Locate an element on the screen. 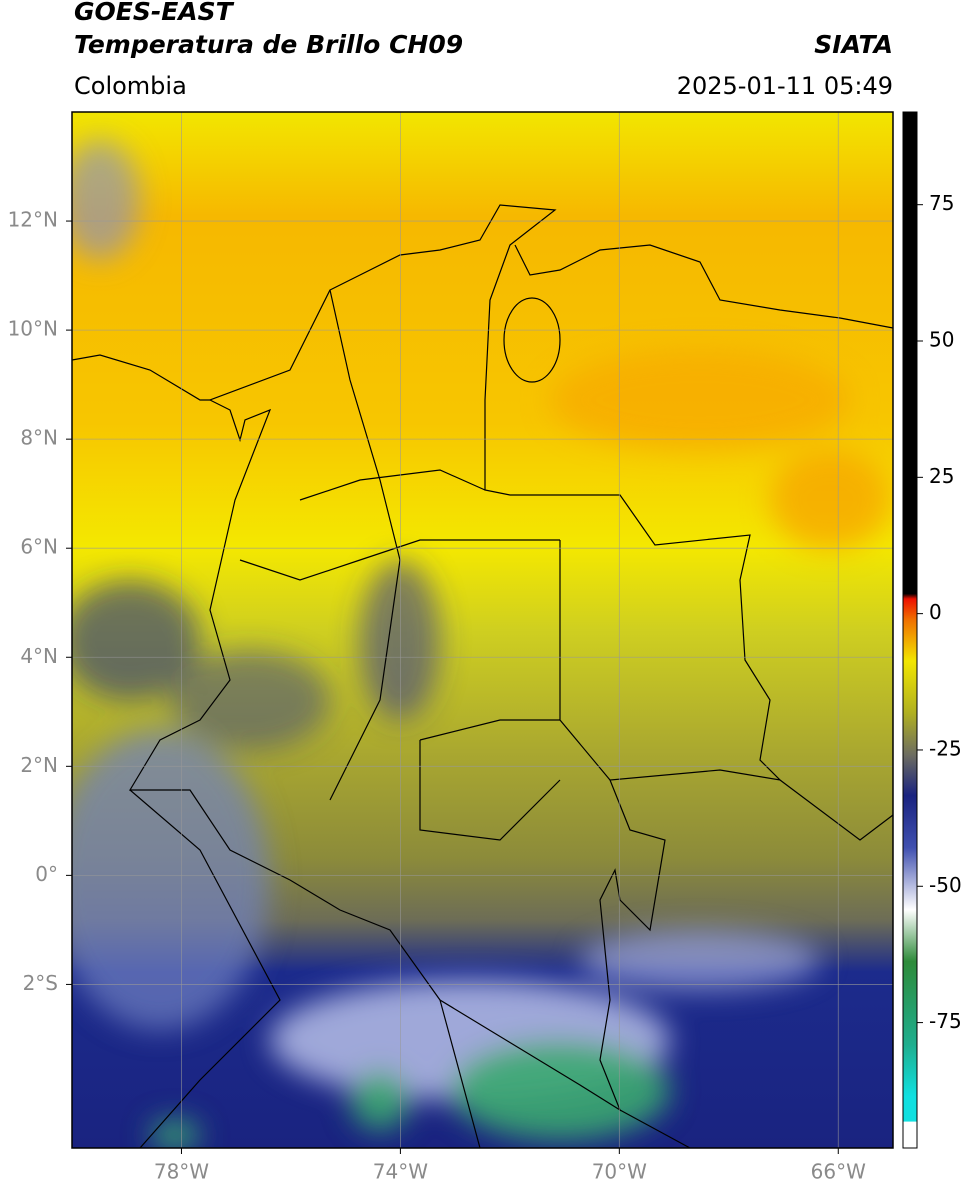  colorbar is located at coordinates (910, 630).